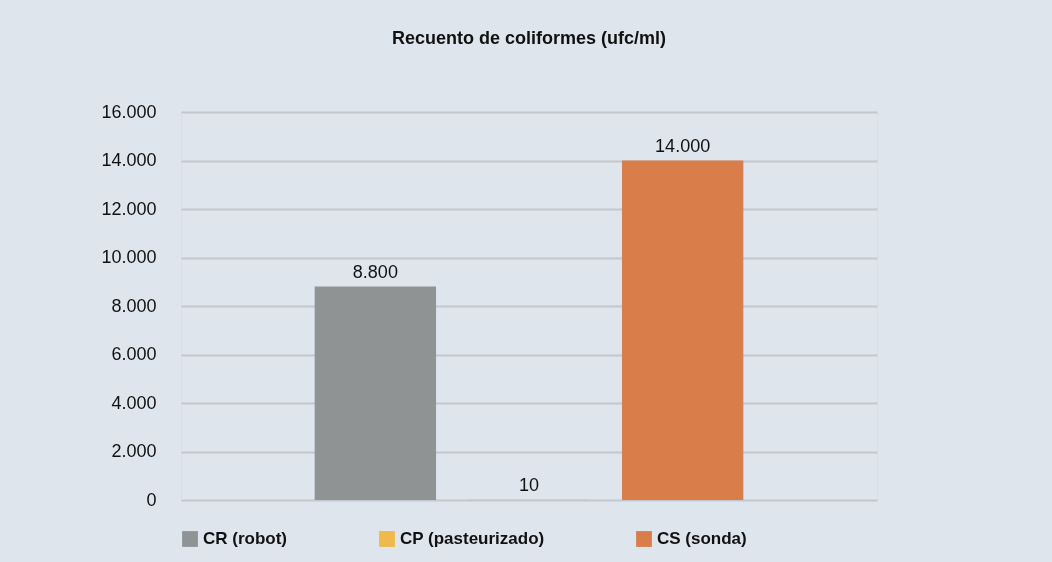 The image size is (1052, 562). Describe the element at coordinates (134, 354) in the screenshot. I see `y-tick-label: 6.000` at that location.